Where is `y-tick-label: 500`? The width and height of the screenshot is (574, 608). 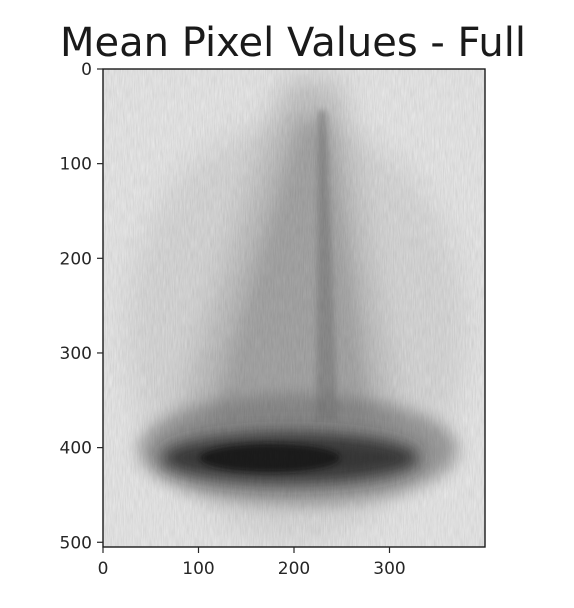 y-tick-label: 500 is located at coordinates (76, 543).